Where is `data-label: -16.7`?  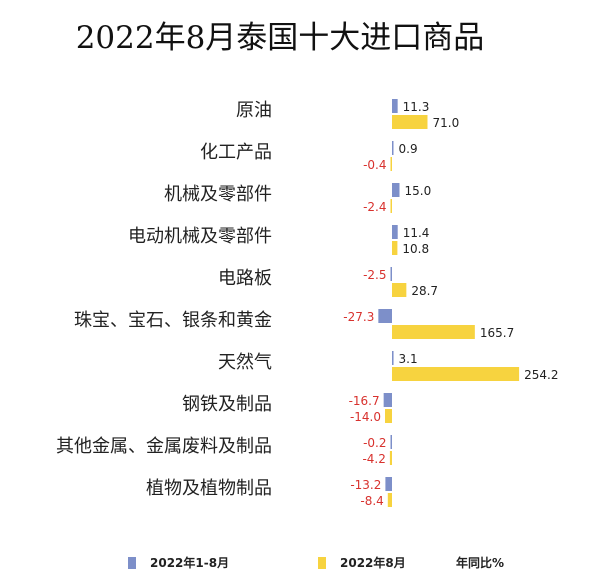
data-label: -16.7 is located at coordinates (364, 401).